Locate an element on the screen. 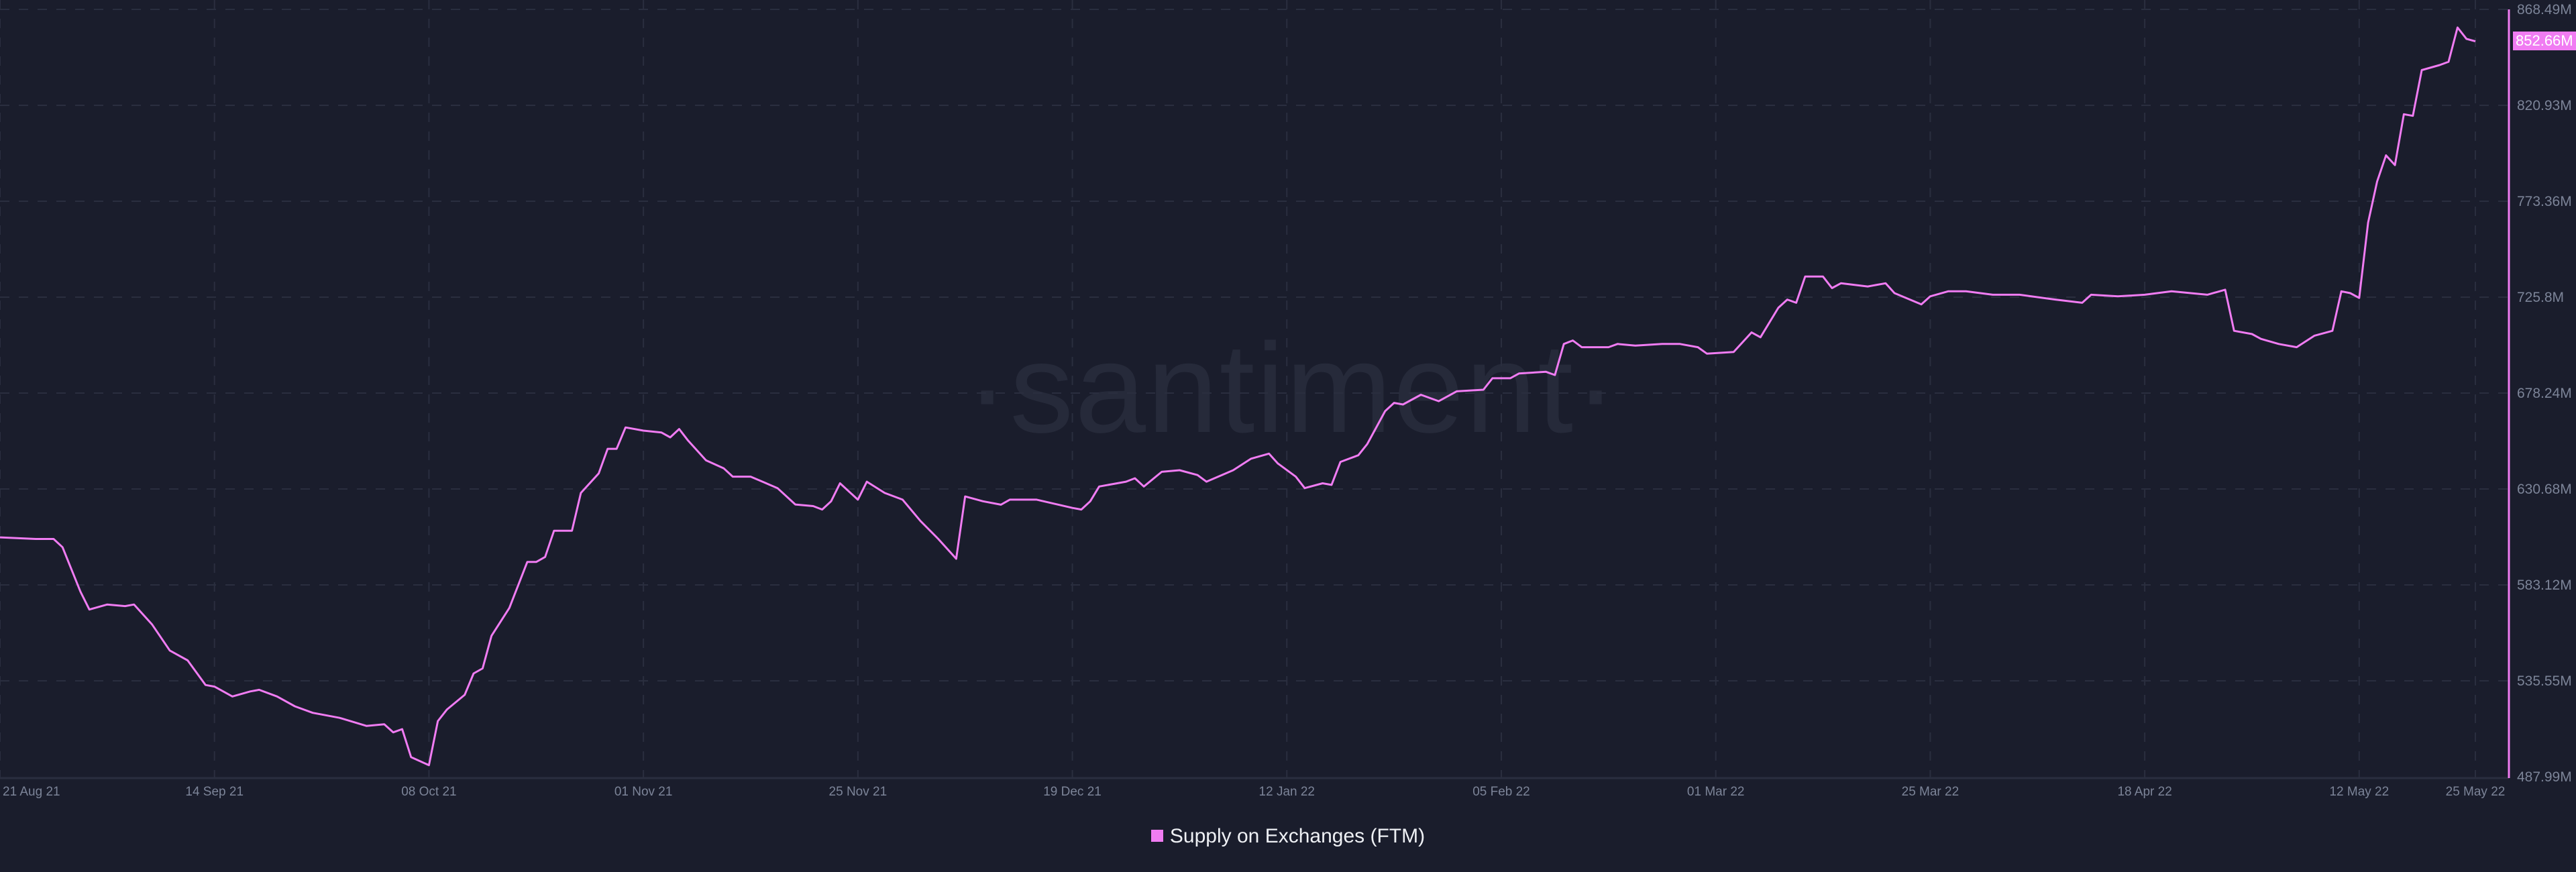 The width and height of the screenshot is (2576, 872). y-tick-label: 630.68M is located at coordinates (2544, 489).